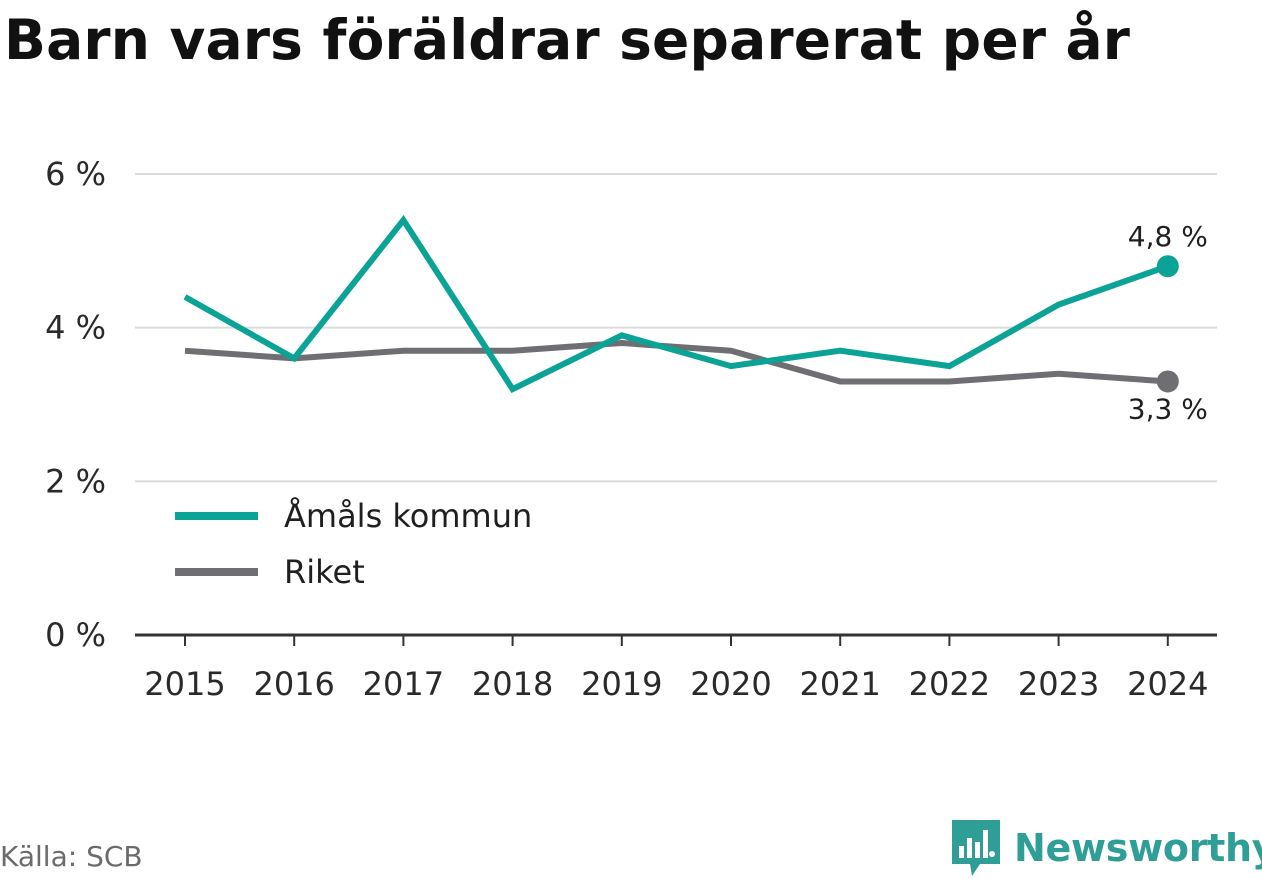 This screenshot has width=1262, height=879. Describe the element at coordinates (512, 684) in the screenshot. I see `x-tick-label: 2018` at that location.